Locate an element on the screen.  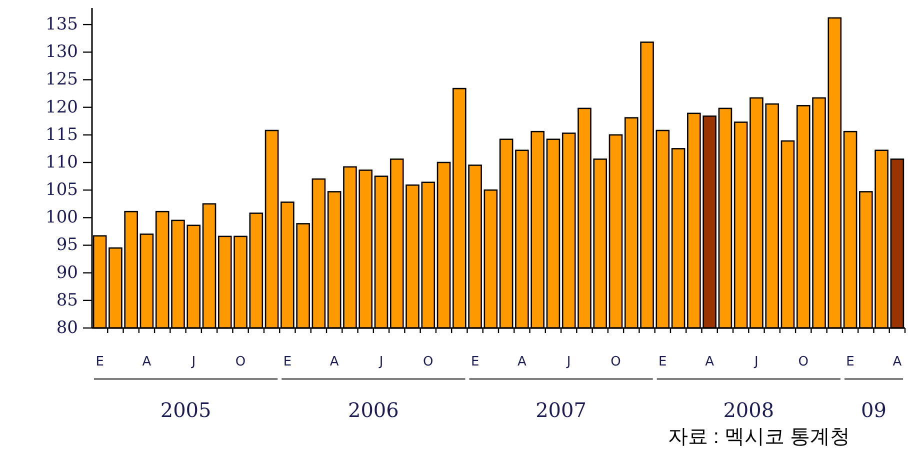
y-tick-label: 115 is located at coordinates (62, 134).